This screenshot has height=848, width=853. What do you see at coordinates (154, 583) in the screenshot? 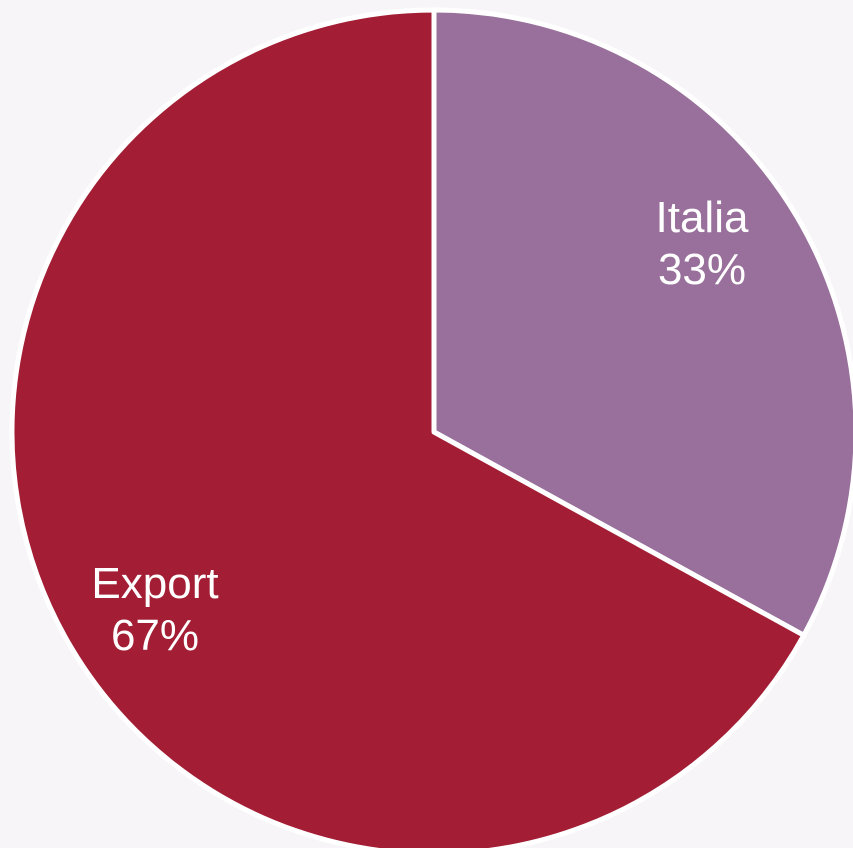
I see `slice-category-label: Export` at bounding box center [154, 583].